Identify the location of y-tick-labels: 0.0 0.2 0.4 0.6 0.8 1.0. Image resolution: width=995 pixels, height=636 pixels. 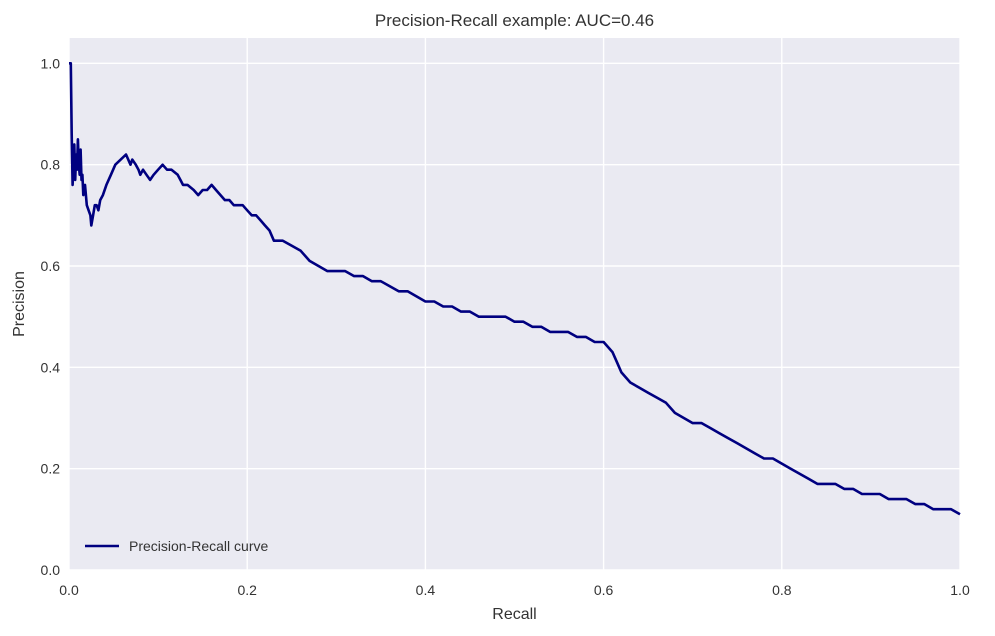
(51, 316).